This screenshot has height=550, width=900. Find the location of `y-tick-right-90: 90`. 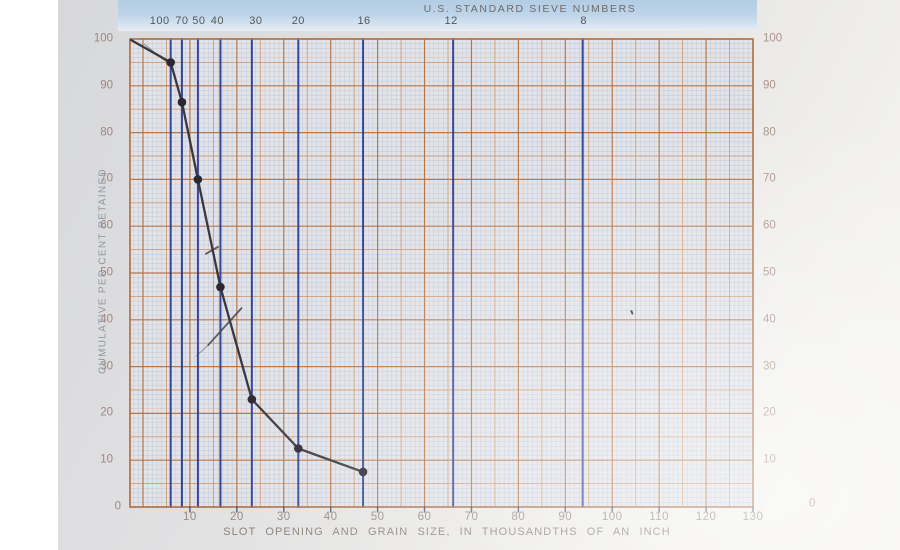

y-tick-right-90: 90 is located at coordinates (769, 85).